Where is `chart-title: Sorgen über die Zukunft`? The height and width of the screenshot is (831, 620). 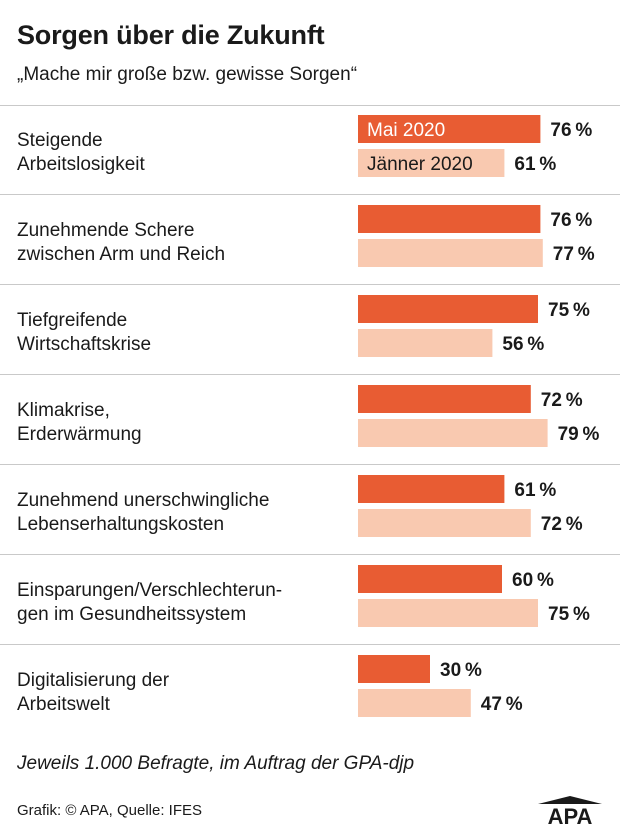
chart-title: Sorgen über die Zukunft is located at coordinates (171, 35).